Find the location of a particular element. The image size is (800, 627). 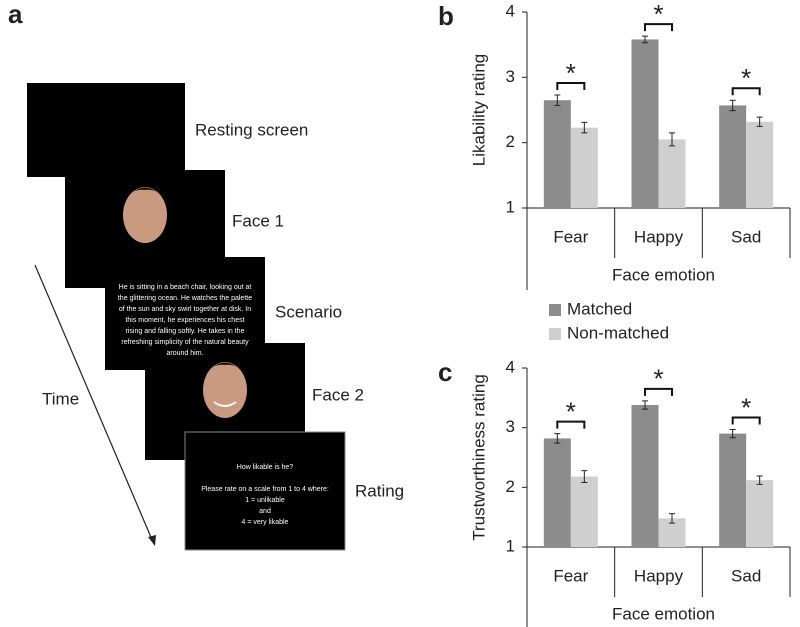

legend-label: Non-matched is located at coordinates (618, 332).